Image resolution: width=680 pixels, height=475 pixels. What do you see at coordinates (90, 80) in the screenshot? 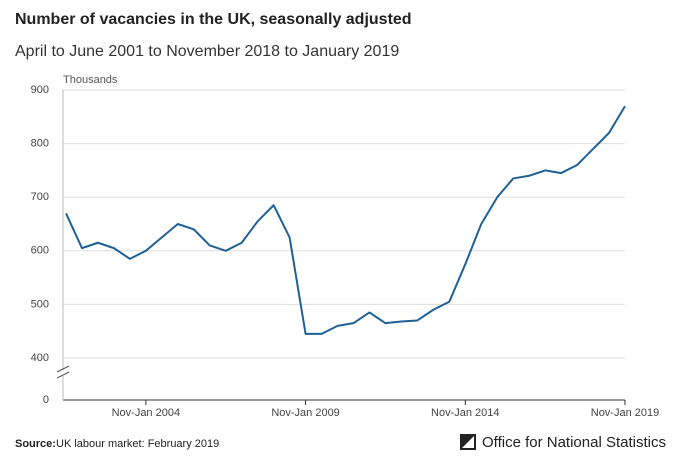
I see `y-axis-label: Thousands` at bounding box center [90, 80].